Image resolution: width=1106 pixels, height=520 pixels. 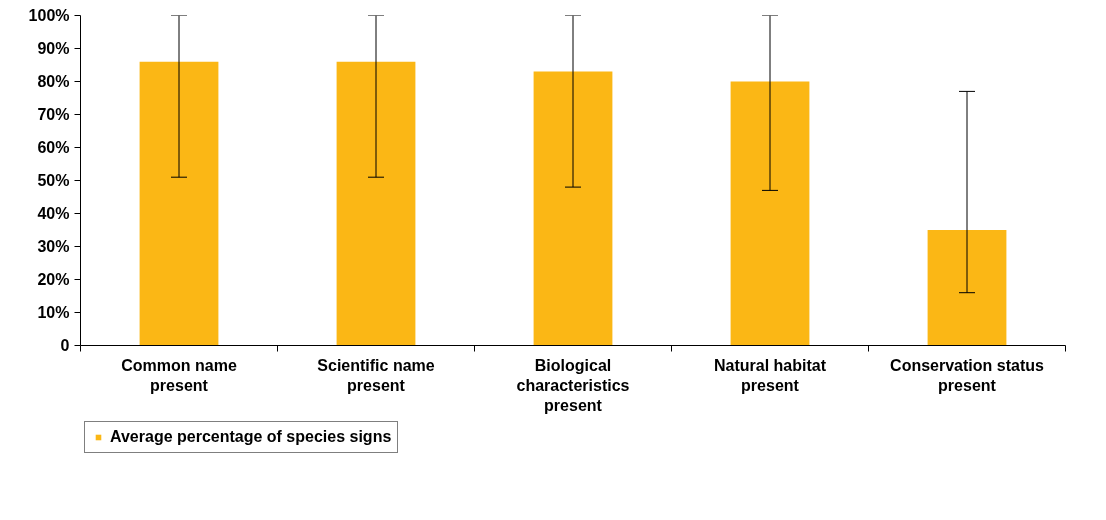 I want to click on y-tick-label: 50%, so click(x=53, y=180).